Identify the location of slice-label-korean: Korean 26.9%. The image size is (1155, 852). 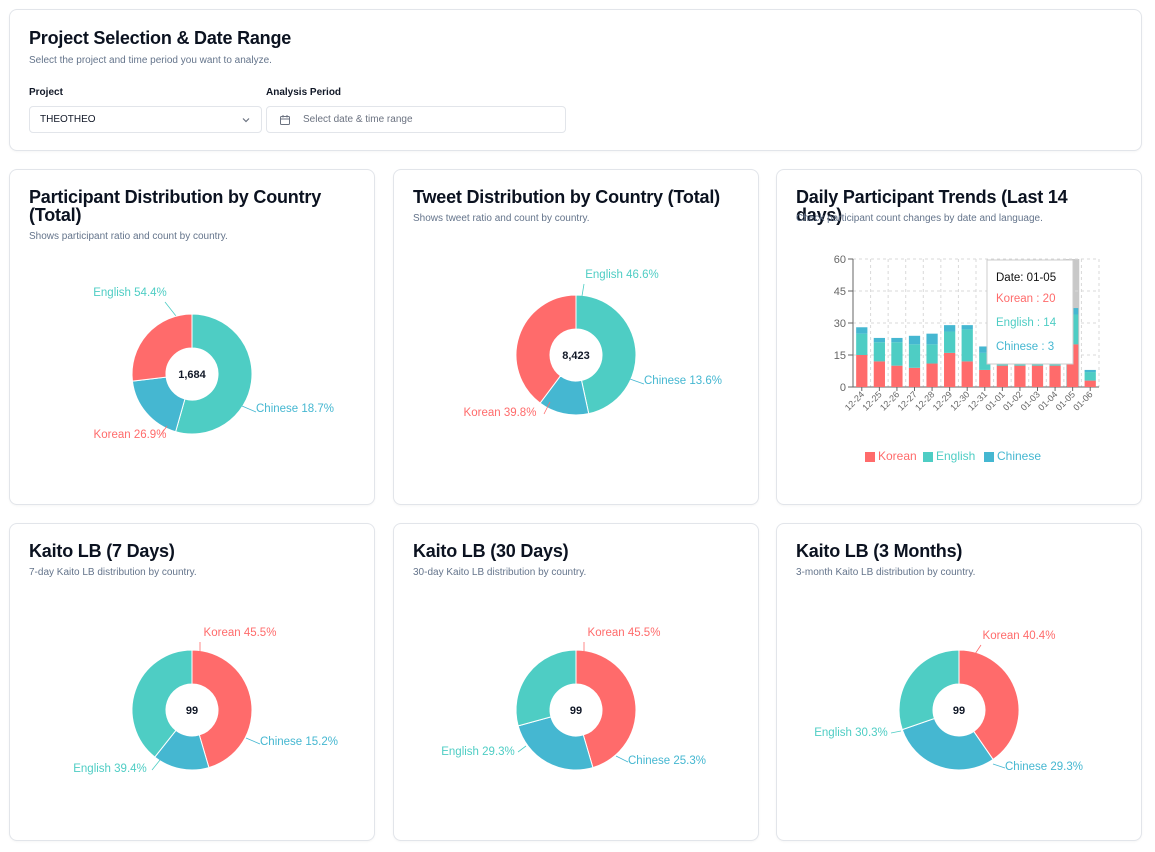
(130, 435).